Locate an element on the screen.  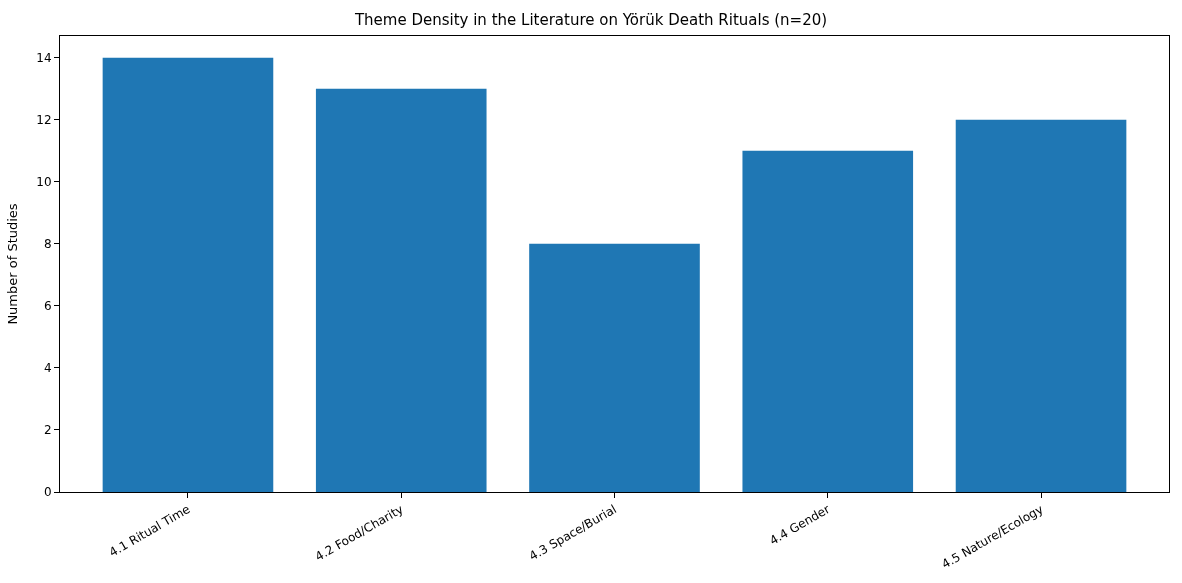
y-tick-label: 0 is located at coordinates (47, 492).